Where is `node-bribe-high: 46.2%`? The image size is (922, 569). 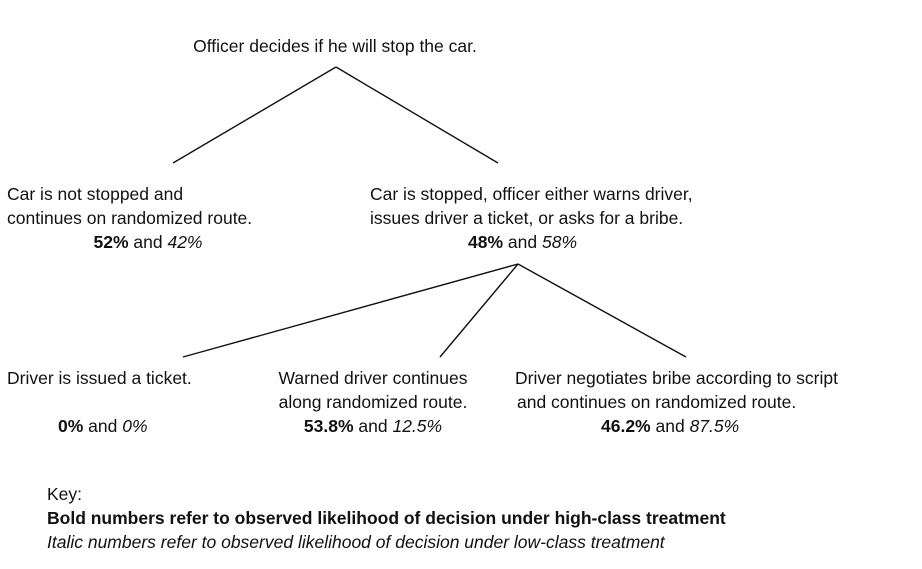 node-bribe-high: 46.2% is located at coordinates (626, 426).